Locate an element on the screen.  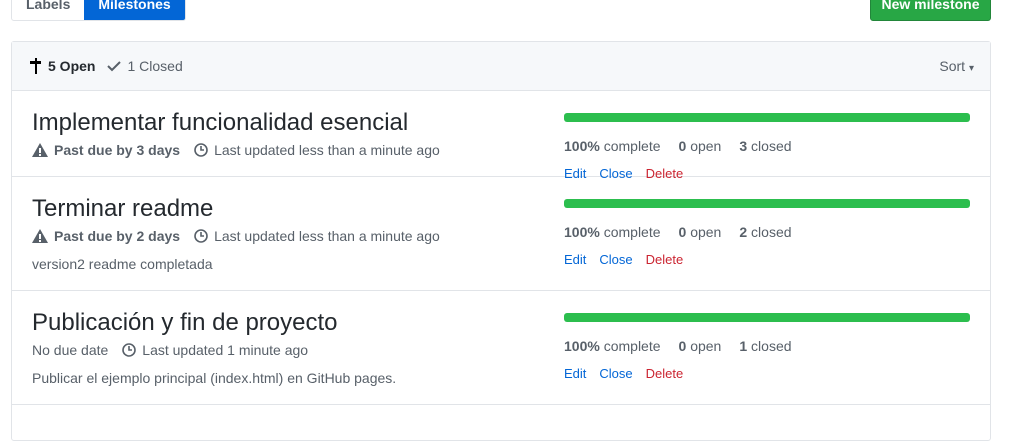
open-count: 5 Open is located at coordinates (72, 66).